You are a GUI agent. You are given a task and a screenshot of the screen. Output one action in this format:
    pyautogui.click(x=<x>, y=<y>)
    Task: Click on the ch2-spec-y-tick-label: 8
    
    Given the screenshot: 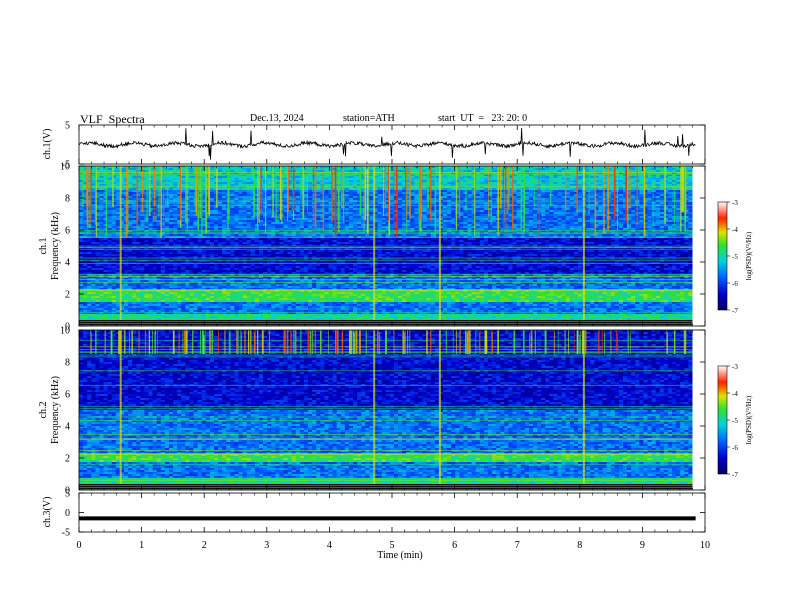 What is the action you would take?
    pyautogui.click(x=67, y=363)
    